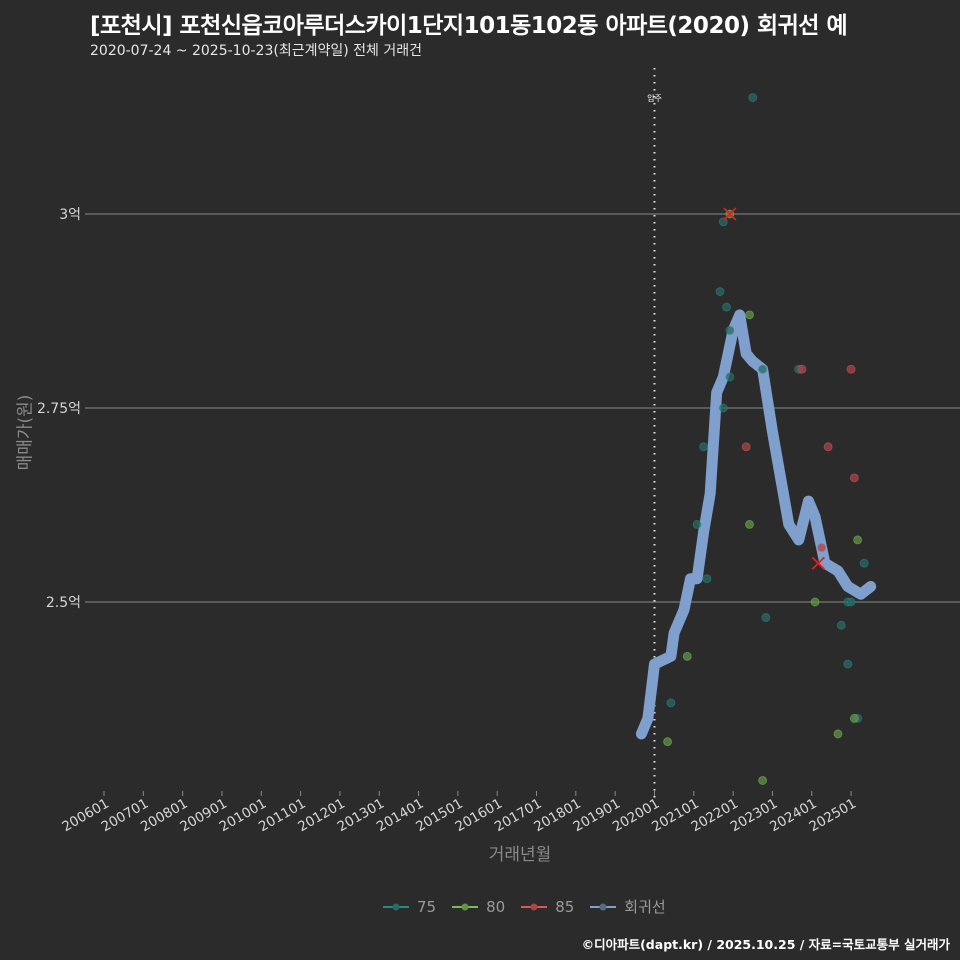 This screenshot has height=960, width=960. Describe the element at coordinates (520, 855) in the screenshot. I see `x-axis-label: 거래년월` at that location.